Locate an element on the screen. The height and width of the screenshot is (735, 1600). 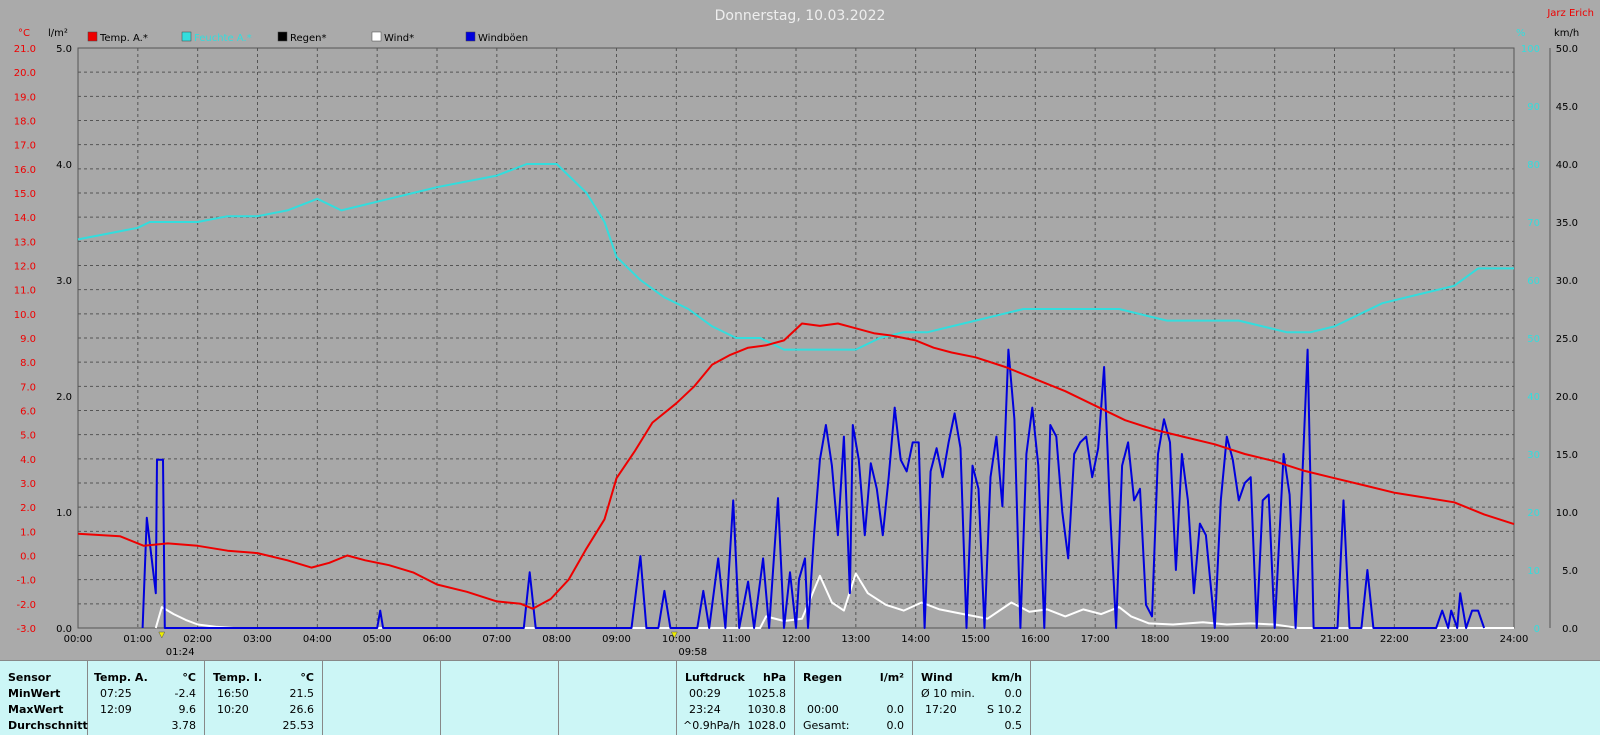
x-tick-label: 20:00 is located at coordinates (1274, 639).